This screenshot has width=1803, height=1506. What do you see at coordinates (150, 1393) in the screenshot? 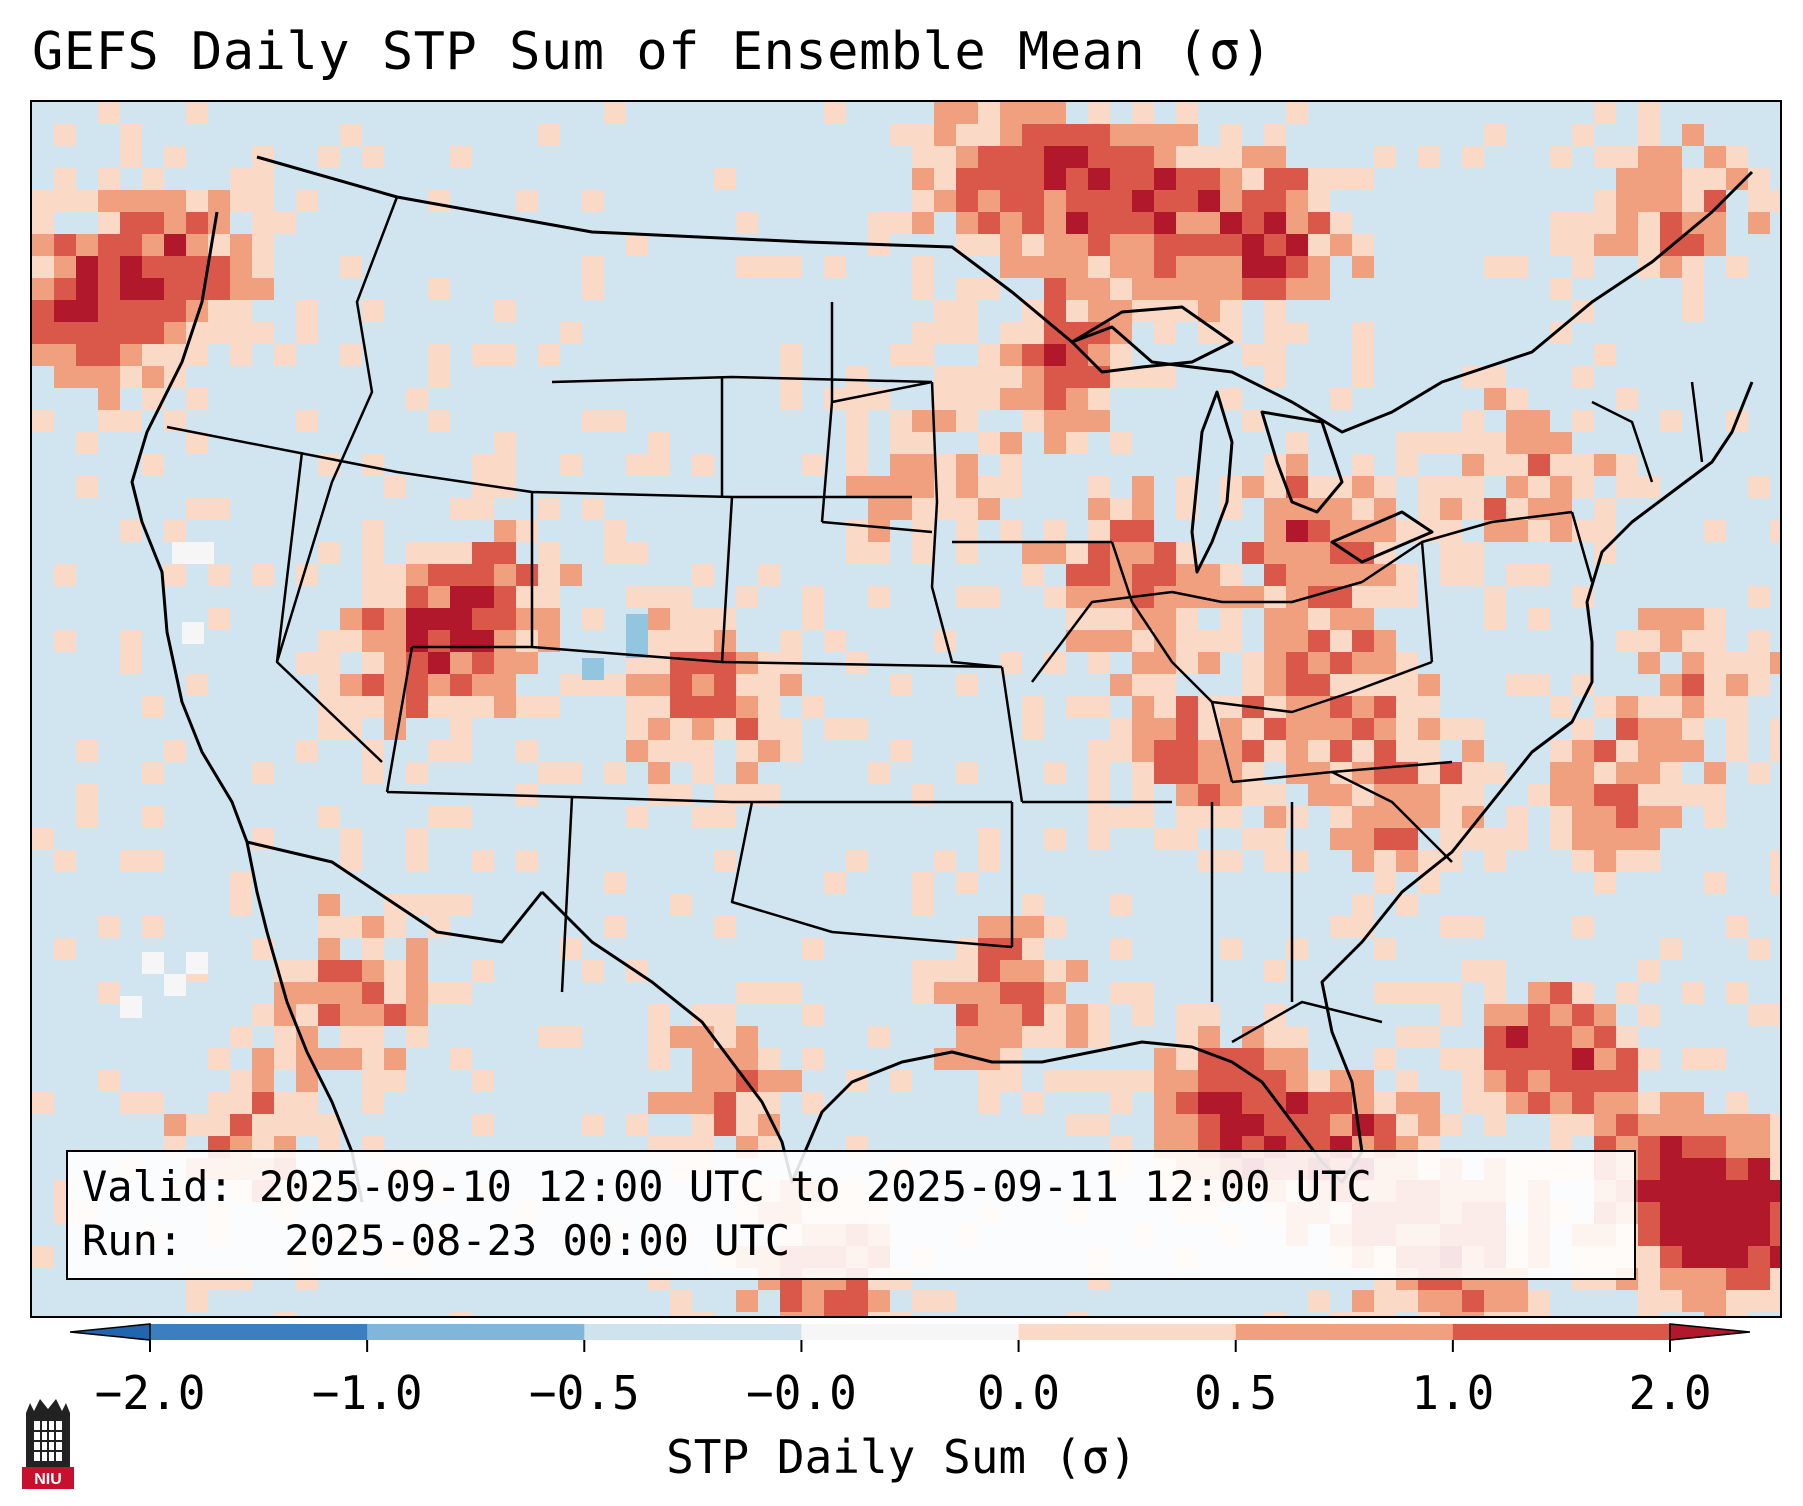
I see `colorbar-tick-label: −2.0` at bounding box center [150, 1393].